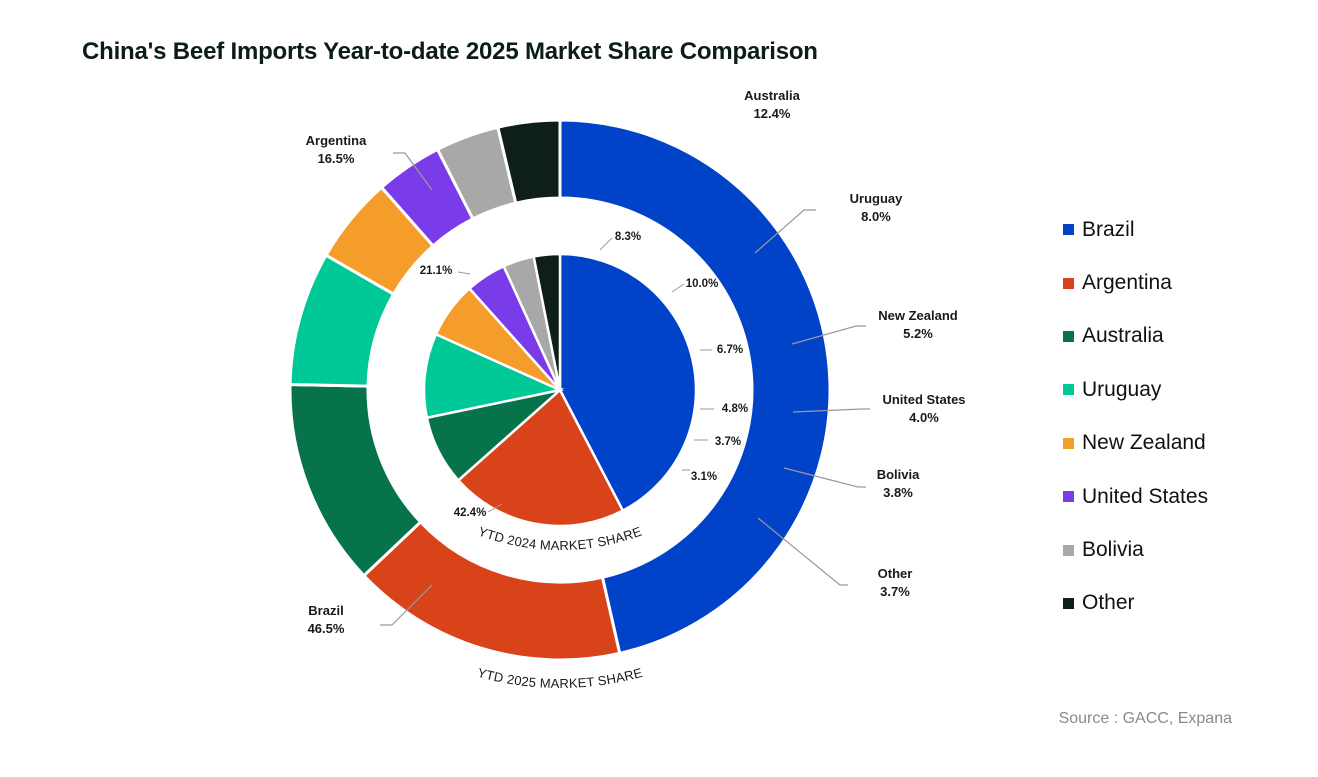 The width and height of the screenshot is (1318, 777). I want to click on leader-line-new-zealand, so click(828, 335).